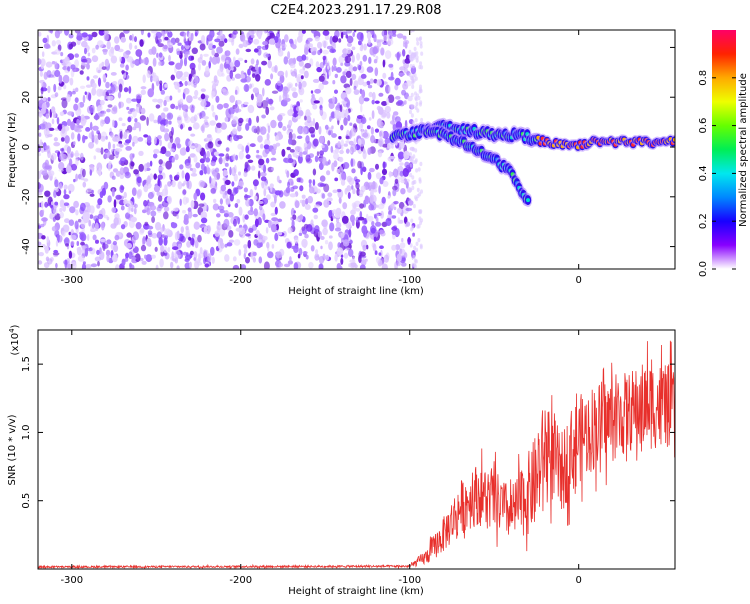  I want to click on snr-y-tick-label: 1.0, so click(26, 432).